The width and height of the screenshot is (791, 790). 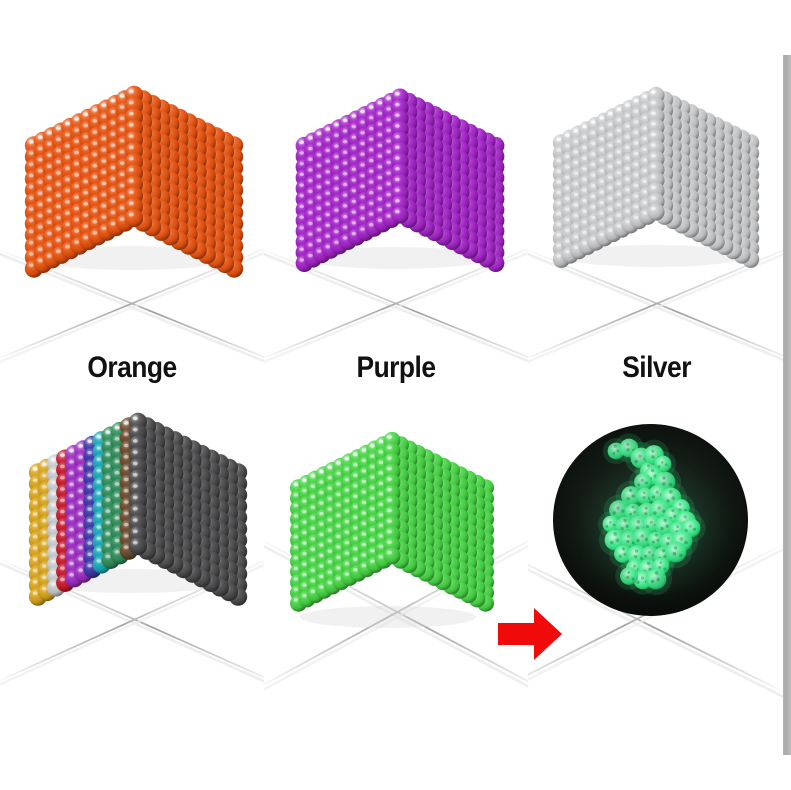 What do you see at coordinates (650, 520) in the screenshot?
I see `glow-in-dark-photo` at bounding box center [650, 520].